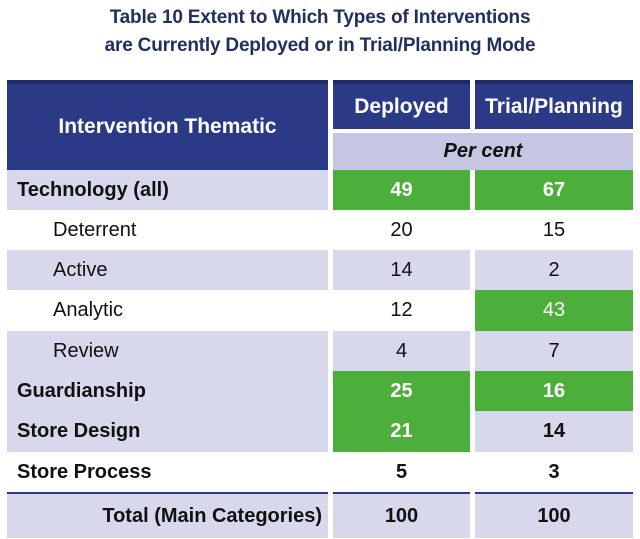  I want to click on cell-deployed: 25, so click(401, 391).